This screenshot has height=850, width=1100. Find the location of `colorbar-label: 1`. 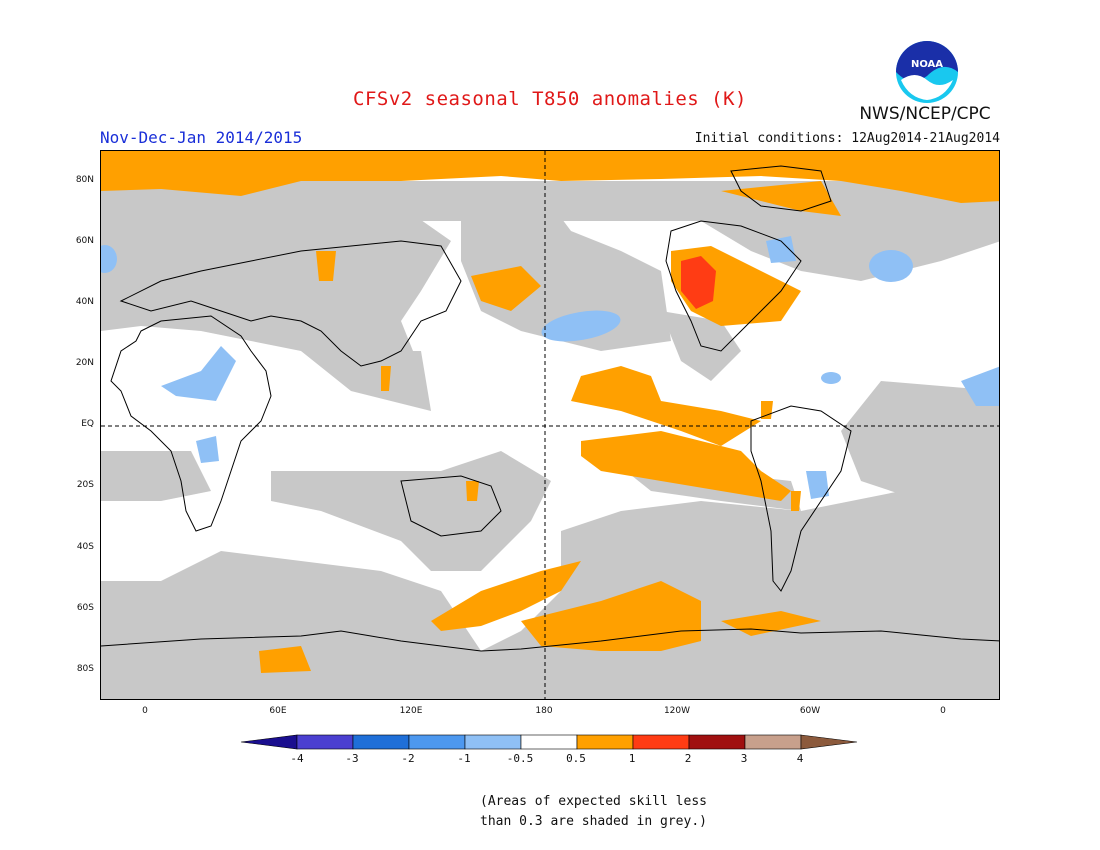

colorbar-label: 1 is located at coordinates (632, 758).